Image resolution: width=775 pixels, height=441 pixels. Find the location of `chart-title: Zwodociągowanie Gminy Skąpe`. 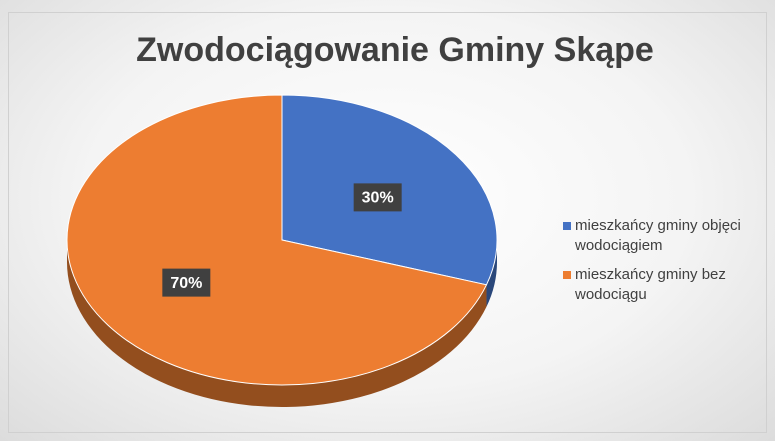

chart-title: Zwodociągowanie Gminy Skąpe is located at coordinates (395, 50).